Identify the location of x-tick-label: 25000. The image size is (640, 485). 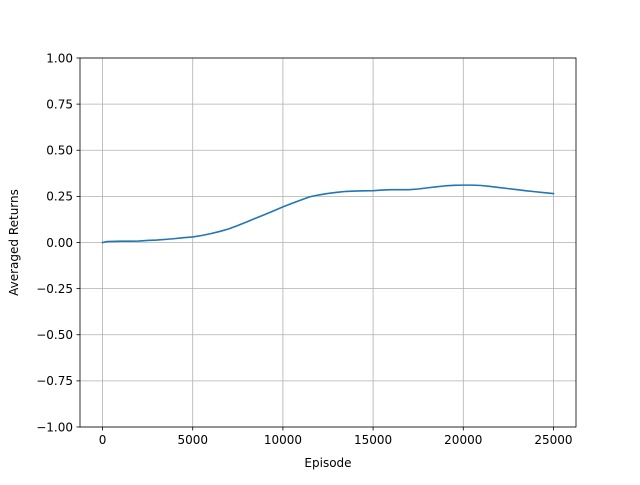
(553, 440).